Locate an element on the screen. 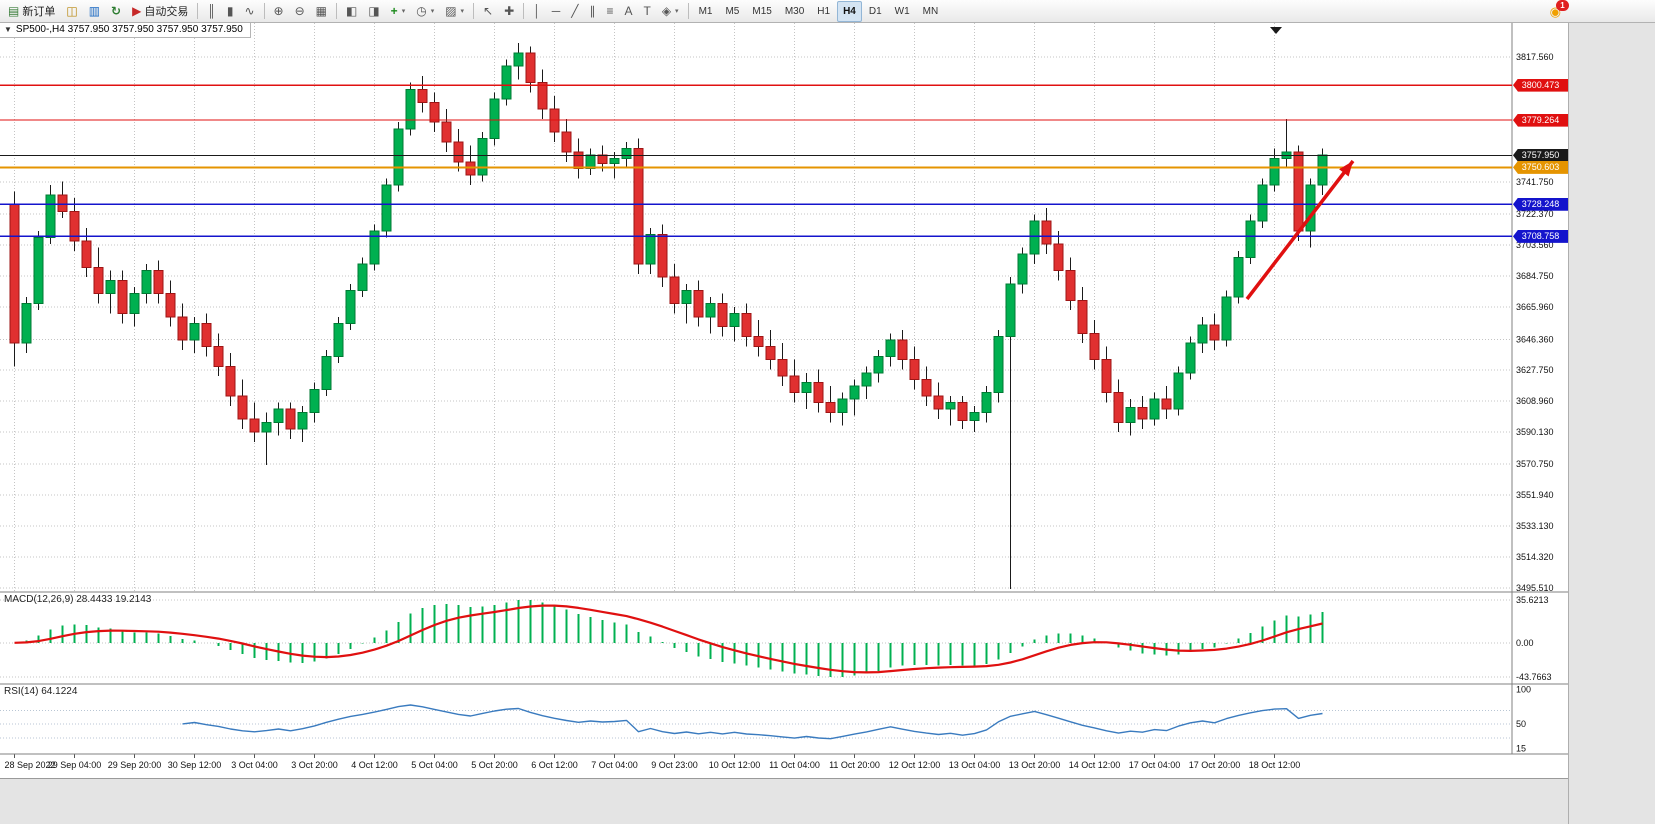 The height and width of the screenshot is (824, 1655). horizontal-line-icon: ─ is located at coordinates (556, 11).